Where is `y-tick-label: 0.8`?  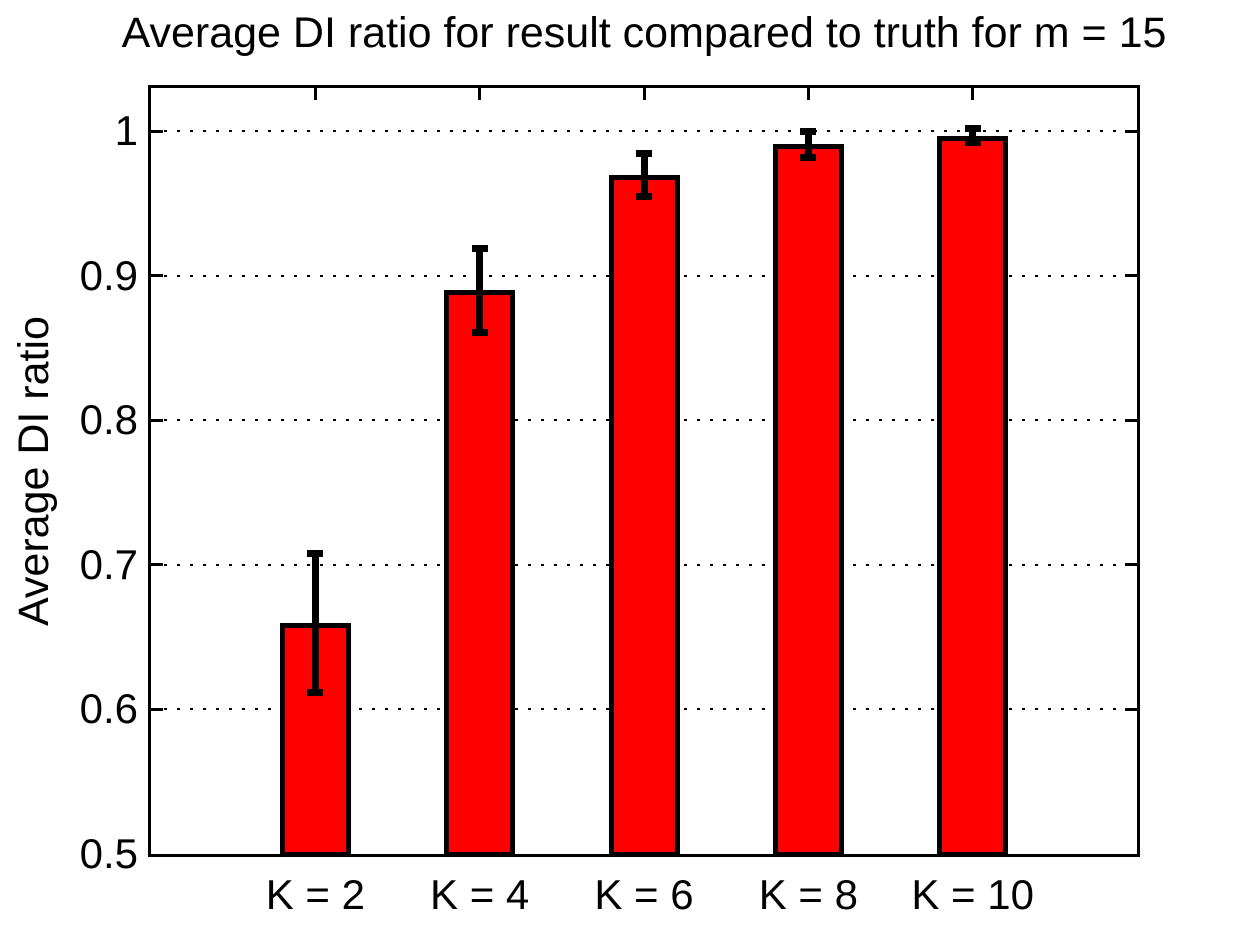
y-tick-label: 0.8 is located at coordinates (108, 420).